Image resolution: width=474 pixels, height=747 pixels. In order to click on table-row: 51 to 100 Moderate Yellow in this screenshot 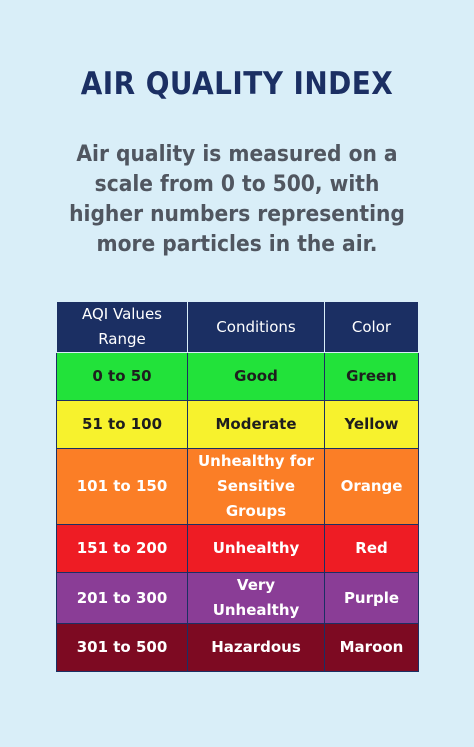, I will do `click(237, 424)`.